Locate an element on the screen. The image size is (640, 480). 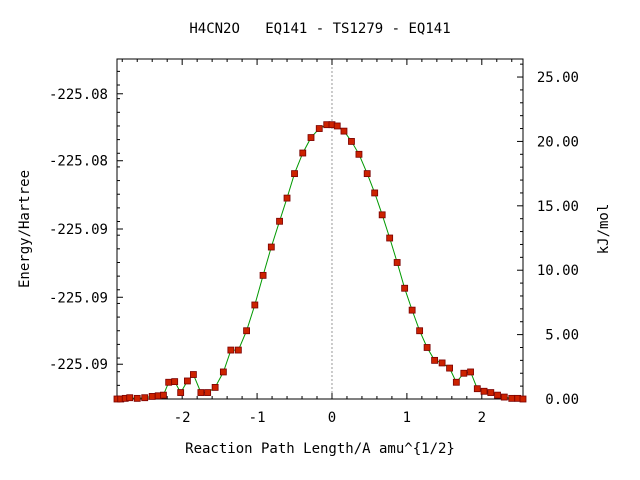
y-tick-label-right: 25.00 is located at coordinates (558, 78).